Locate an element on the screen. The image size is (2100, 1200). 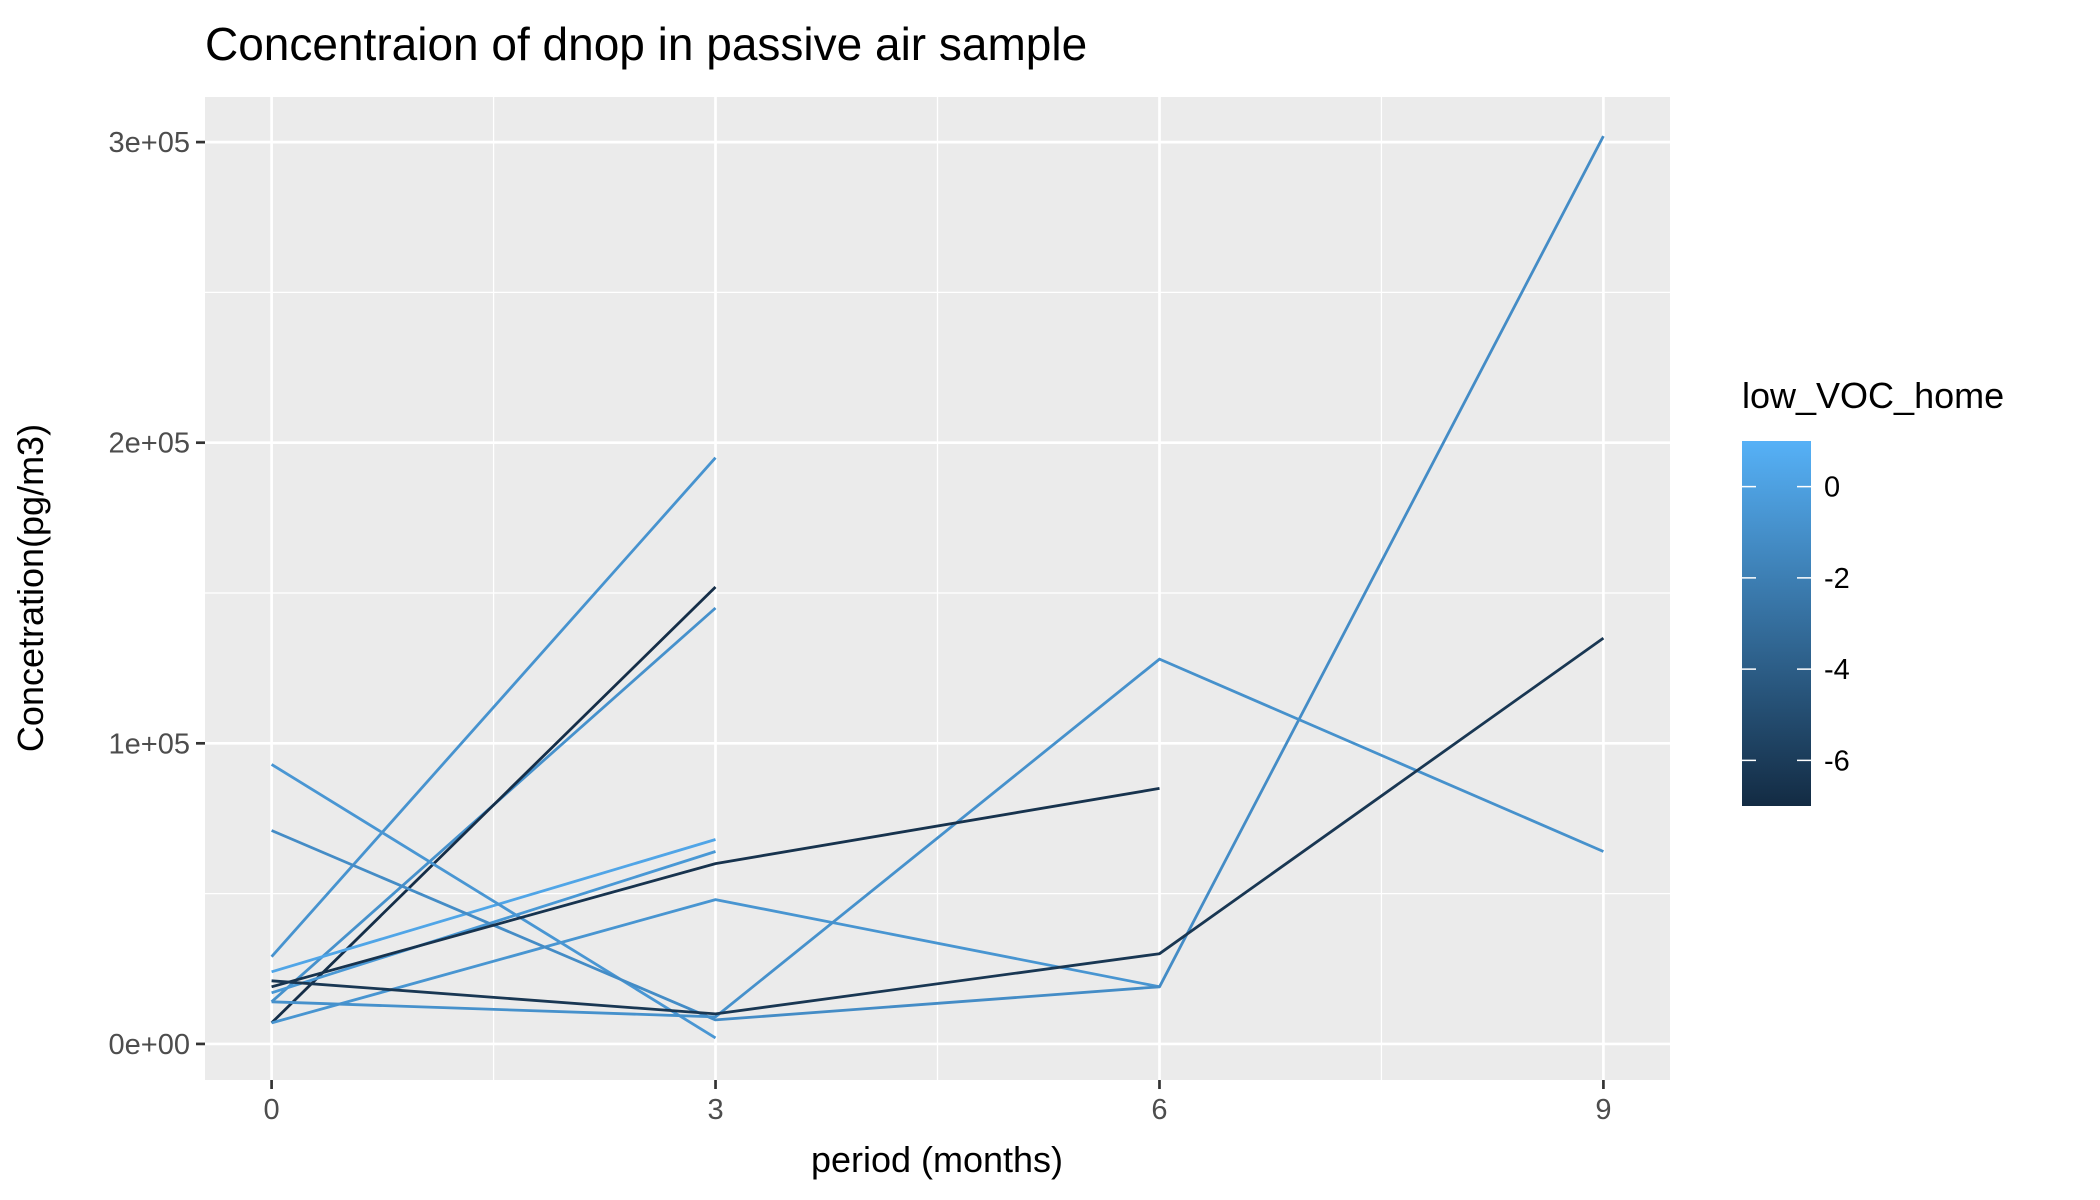
legend-tick-label: -4 is located at coordinates (1837, 670).